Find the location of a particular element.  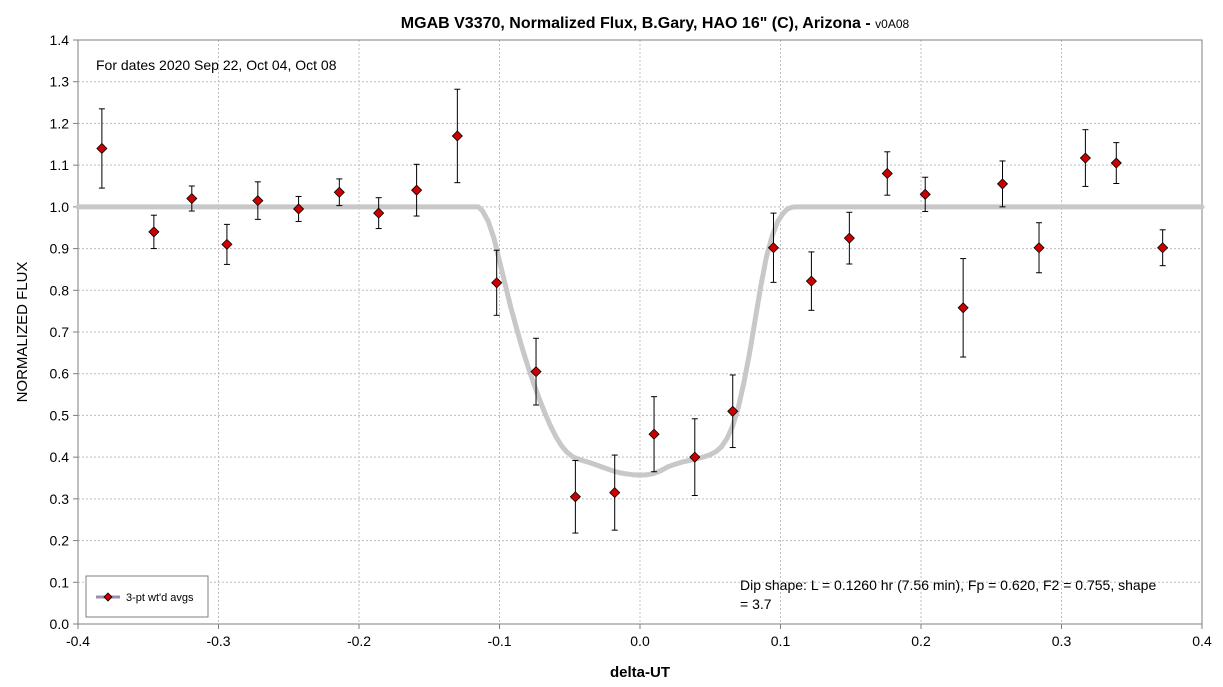

y-tick-label: 0.7 is located at coordinates (60, 332).